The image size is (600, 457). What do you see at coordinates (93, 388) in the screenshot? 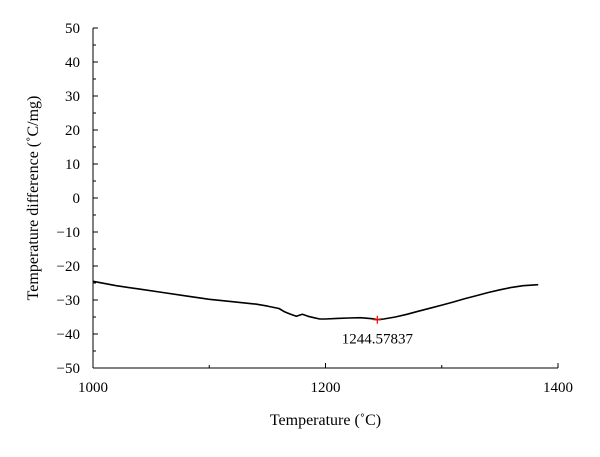
I see `x-tick-label: 1000` at bounding box center [93, 388].